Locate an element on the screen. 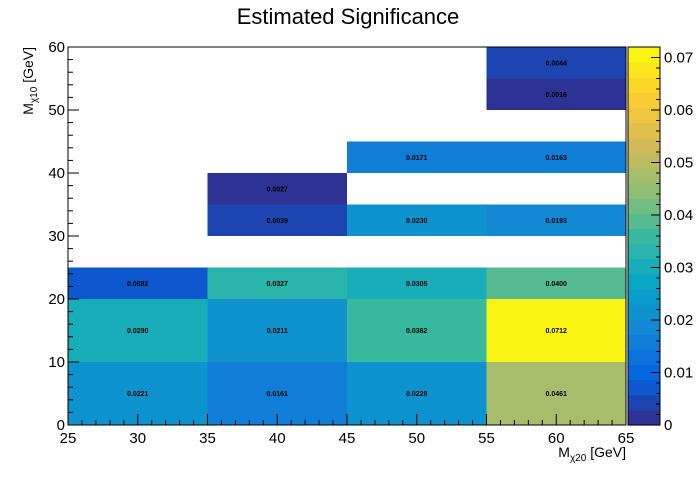 The height and width of the screenshot is (477, 696). x-axis: 25 30 35 40 45 50 55 60 65 is located at coordinates (347, 430).